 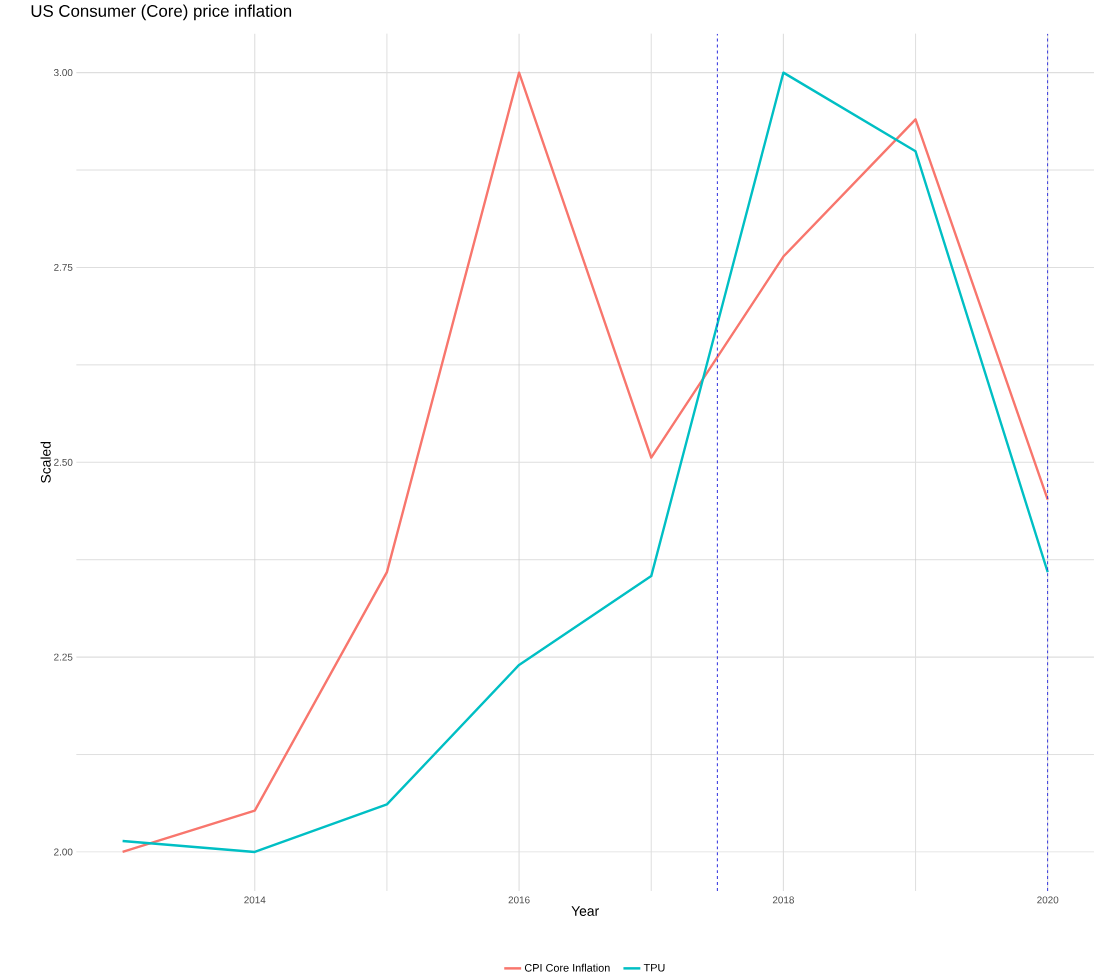 What do you see at coordinates (255, 900) in the screenshot?
I see `x-tick-label: 2014` at bounding box center [255, 900].